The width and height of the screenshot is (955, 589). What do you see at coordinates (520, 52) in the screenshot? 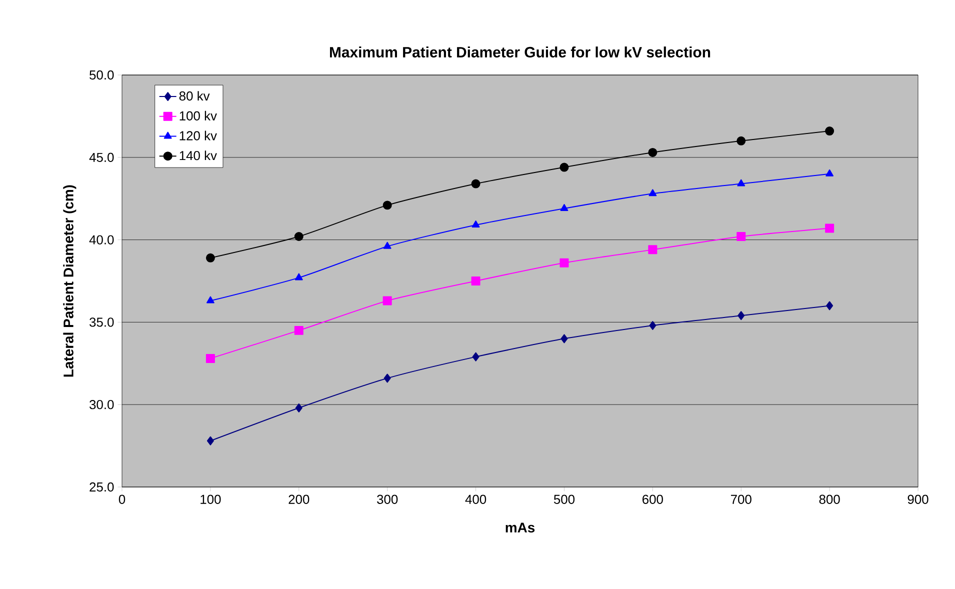
I see `chart-title: Maximum Patient Diameter Guide for low kV selection` at bounding box center [520, 52].